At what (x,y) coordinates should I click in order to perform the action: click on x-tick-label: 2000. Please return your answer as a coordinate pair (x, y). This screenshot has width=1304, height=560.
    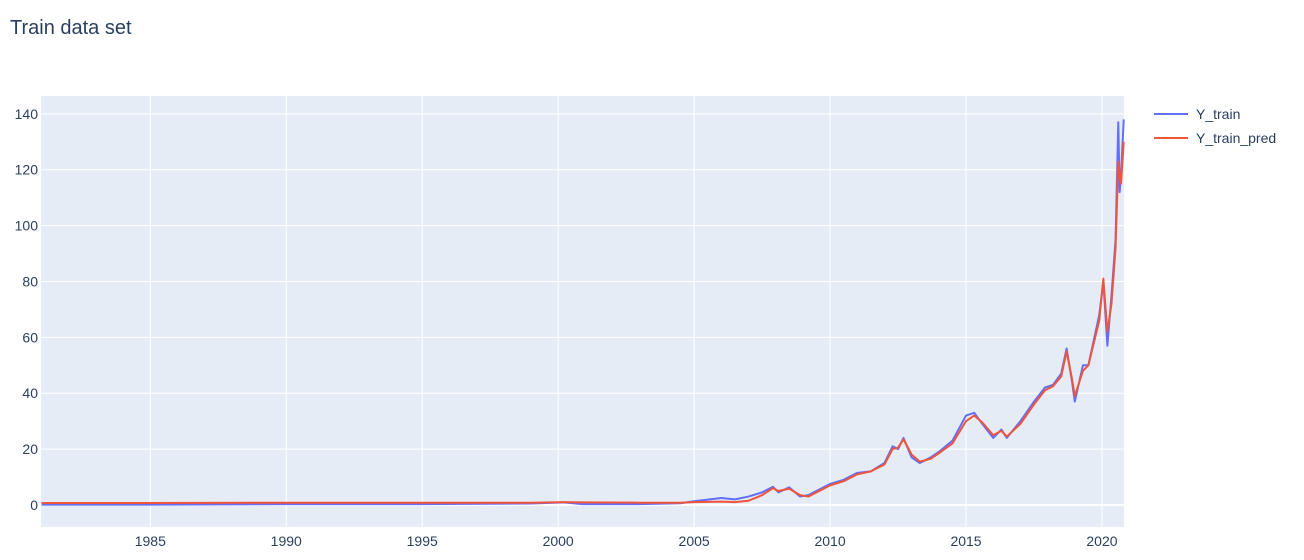
    Looking at the image, I should click on (558, 541).